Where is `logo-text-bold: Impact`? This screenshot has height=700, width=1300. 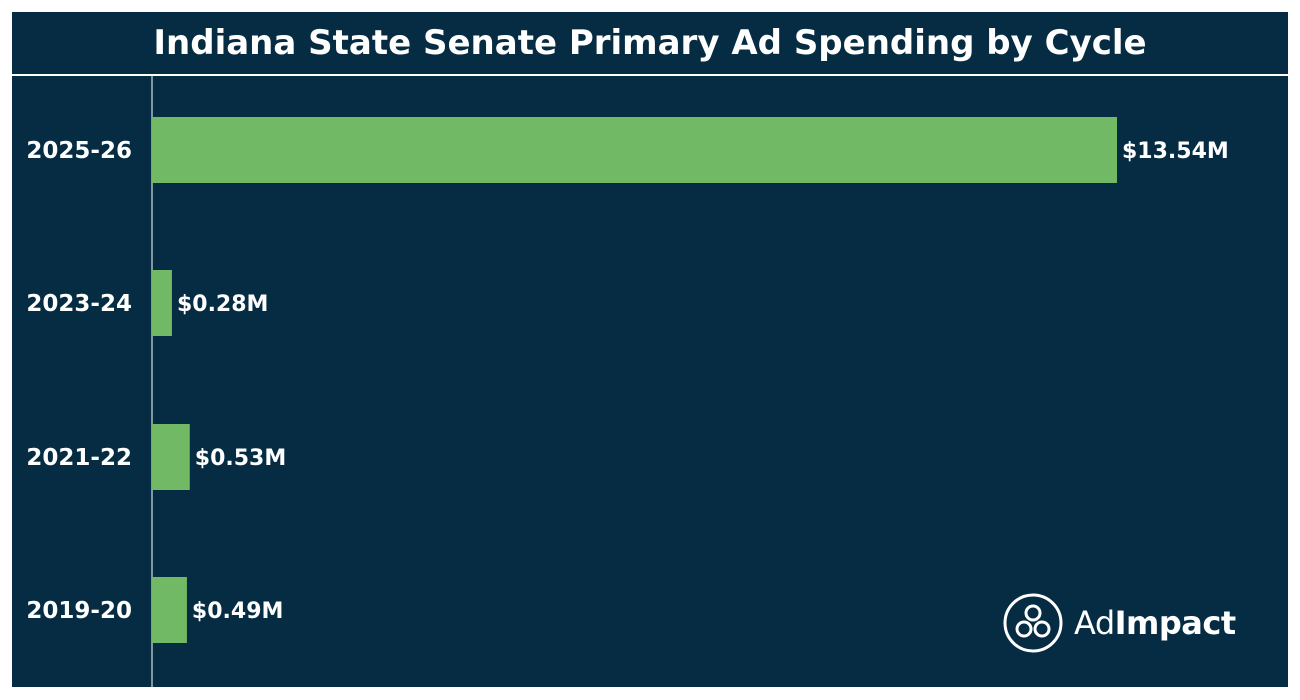
logo-text-bold: Impact is located at coordinates (1175, 623).